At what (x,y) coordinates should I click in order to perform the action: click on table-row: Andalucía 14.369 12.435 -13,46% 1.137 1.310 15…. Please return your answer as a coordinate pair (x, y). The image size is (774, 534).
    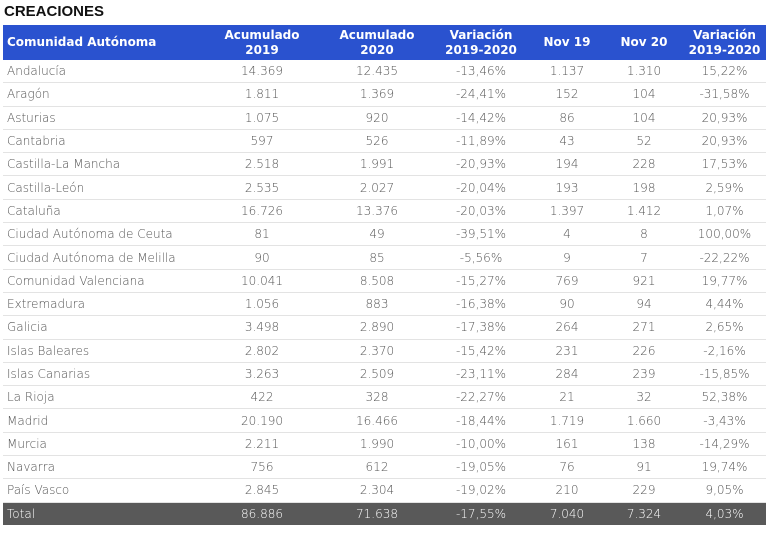
    Looking at the image, I should click on (384, 72).